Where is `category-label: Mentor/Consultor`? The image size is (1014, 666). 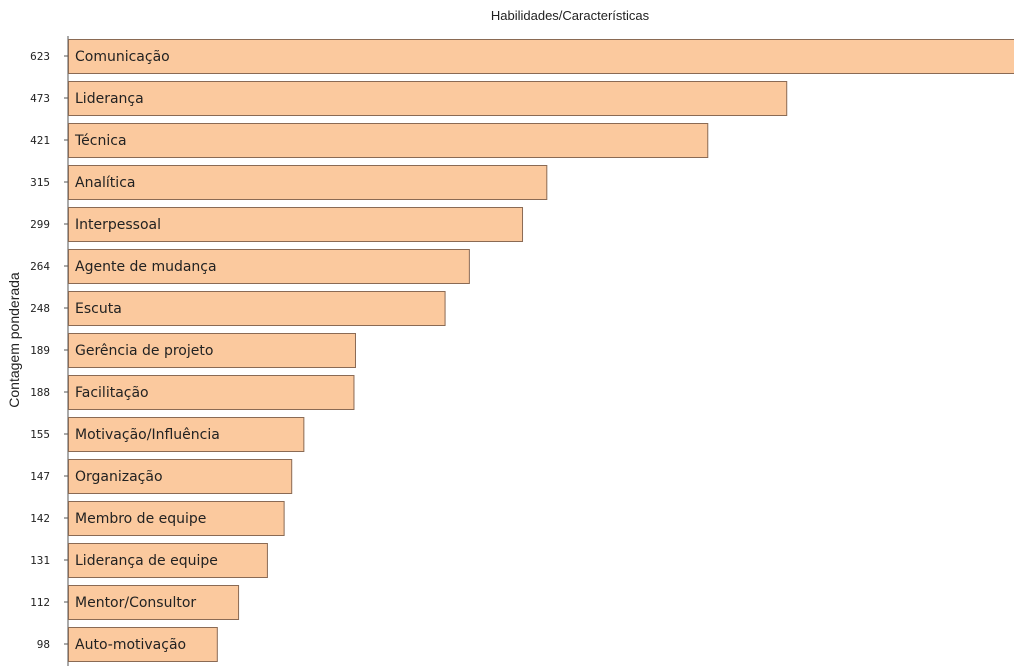
category-label: Mentor/Consultor is located at coordinates (135, 603).